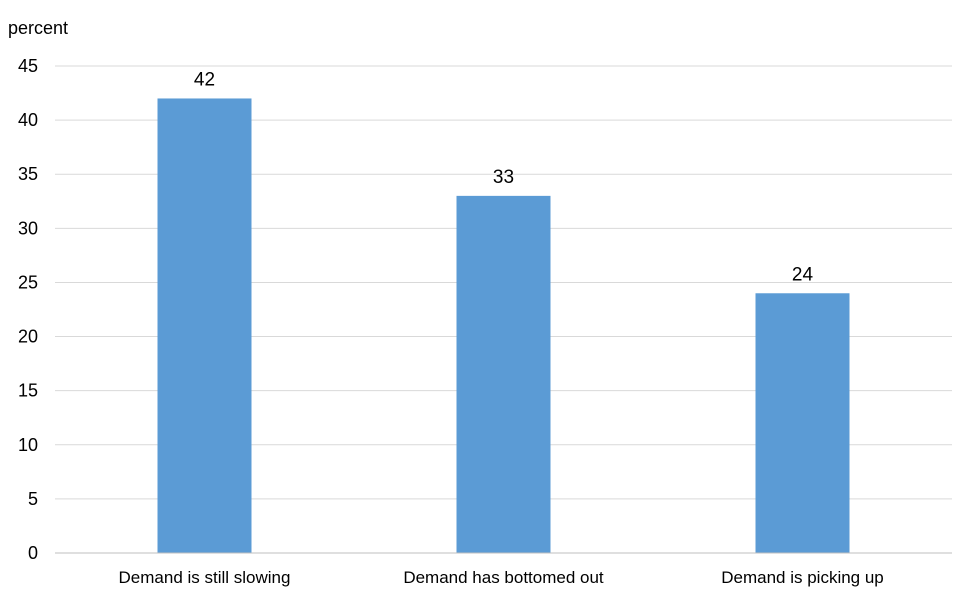 This screenshot has height=600, width=975. I want to click on x-category-label: Demand is picking up, so click(802, 577).